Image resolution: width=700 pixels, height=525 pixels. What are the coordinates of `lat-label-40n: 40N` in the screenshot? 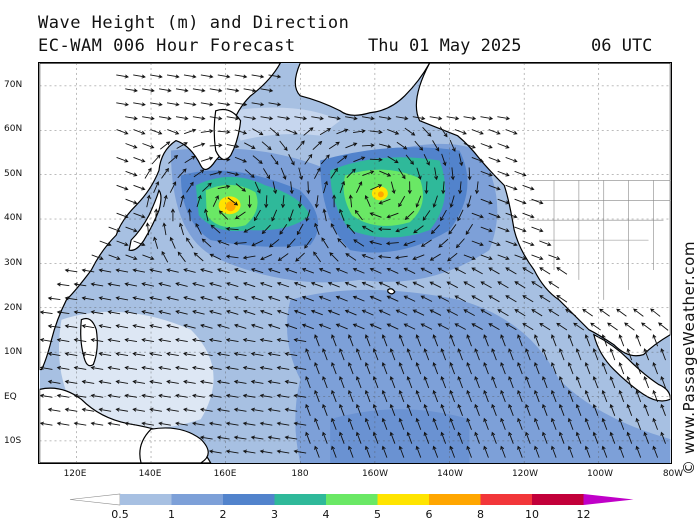 It's located at (13, 218).